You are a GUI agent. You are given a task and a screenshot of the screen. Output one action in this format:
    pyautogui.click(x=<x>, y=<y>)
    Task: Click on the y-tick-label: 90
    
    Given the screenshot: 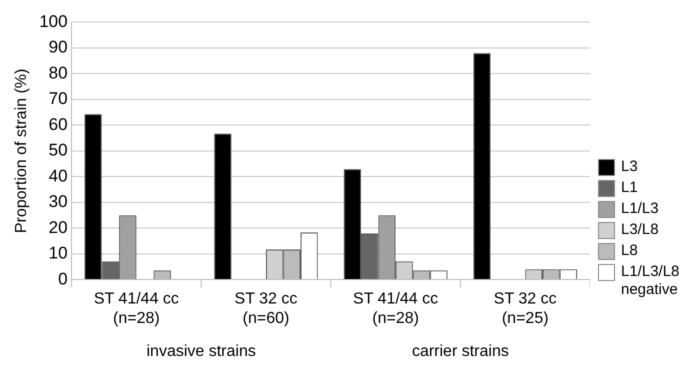 What is the action you would take?
    pyautogui.click(x=58, y=47)
    